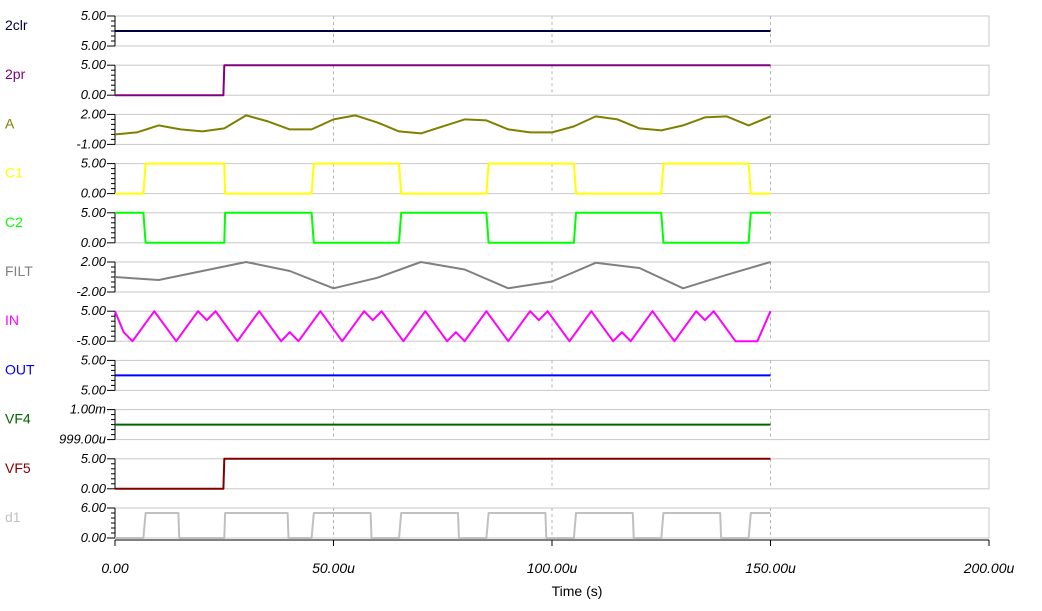 The height and width of the screenshot is (611, 1042). I want to click on trace-name: 2pr, so click(15, 74).